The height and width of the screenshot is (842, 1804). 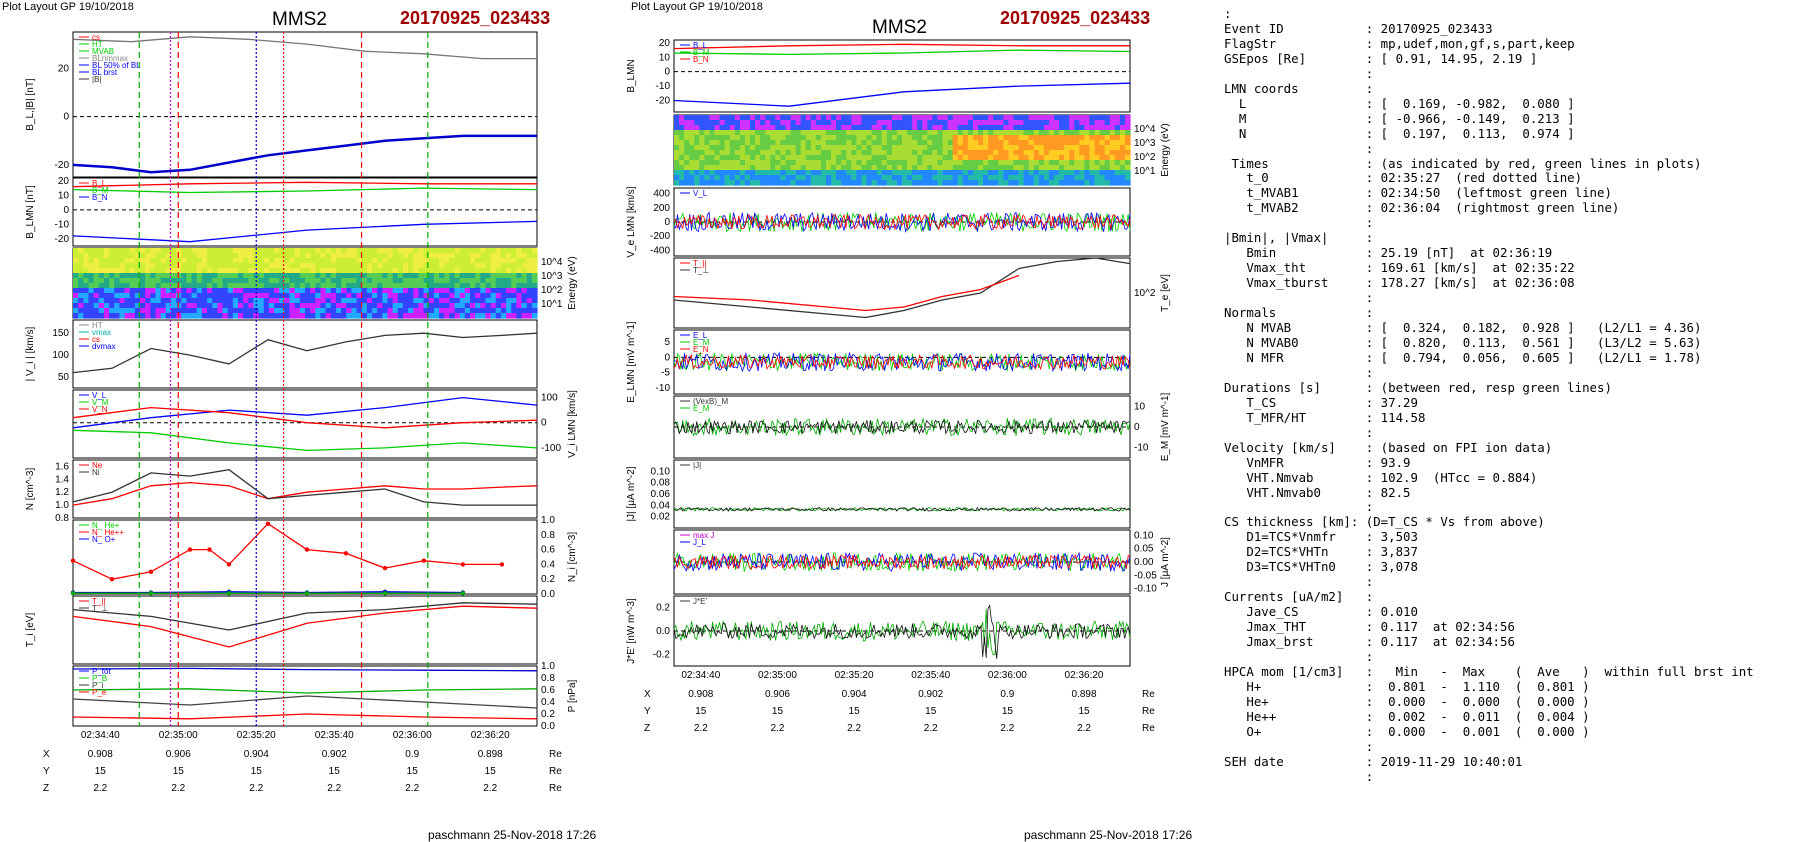 What do you see at coordinates (502, 564) in the screenshot?
I see `data-point` at bounding box center [502, 564].